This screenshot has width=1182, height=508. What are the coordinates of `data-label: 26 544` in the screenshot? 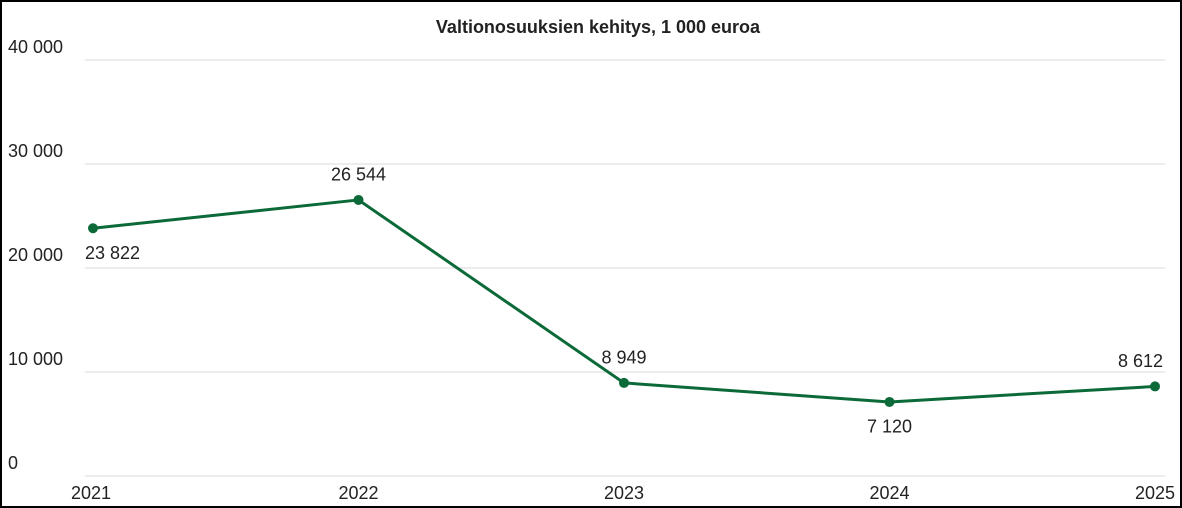 It's located at (358, 175).